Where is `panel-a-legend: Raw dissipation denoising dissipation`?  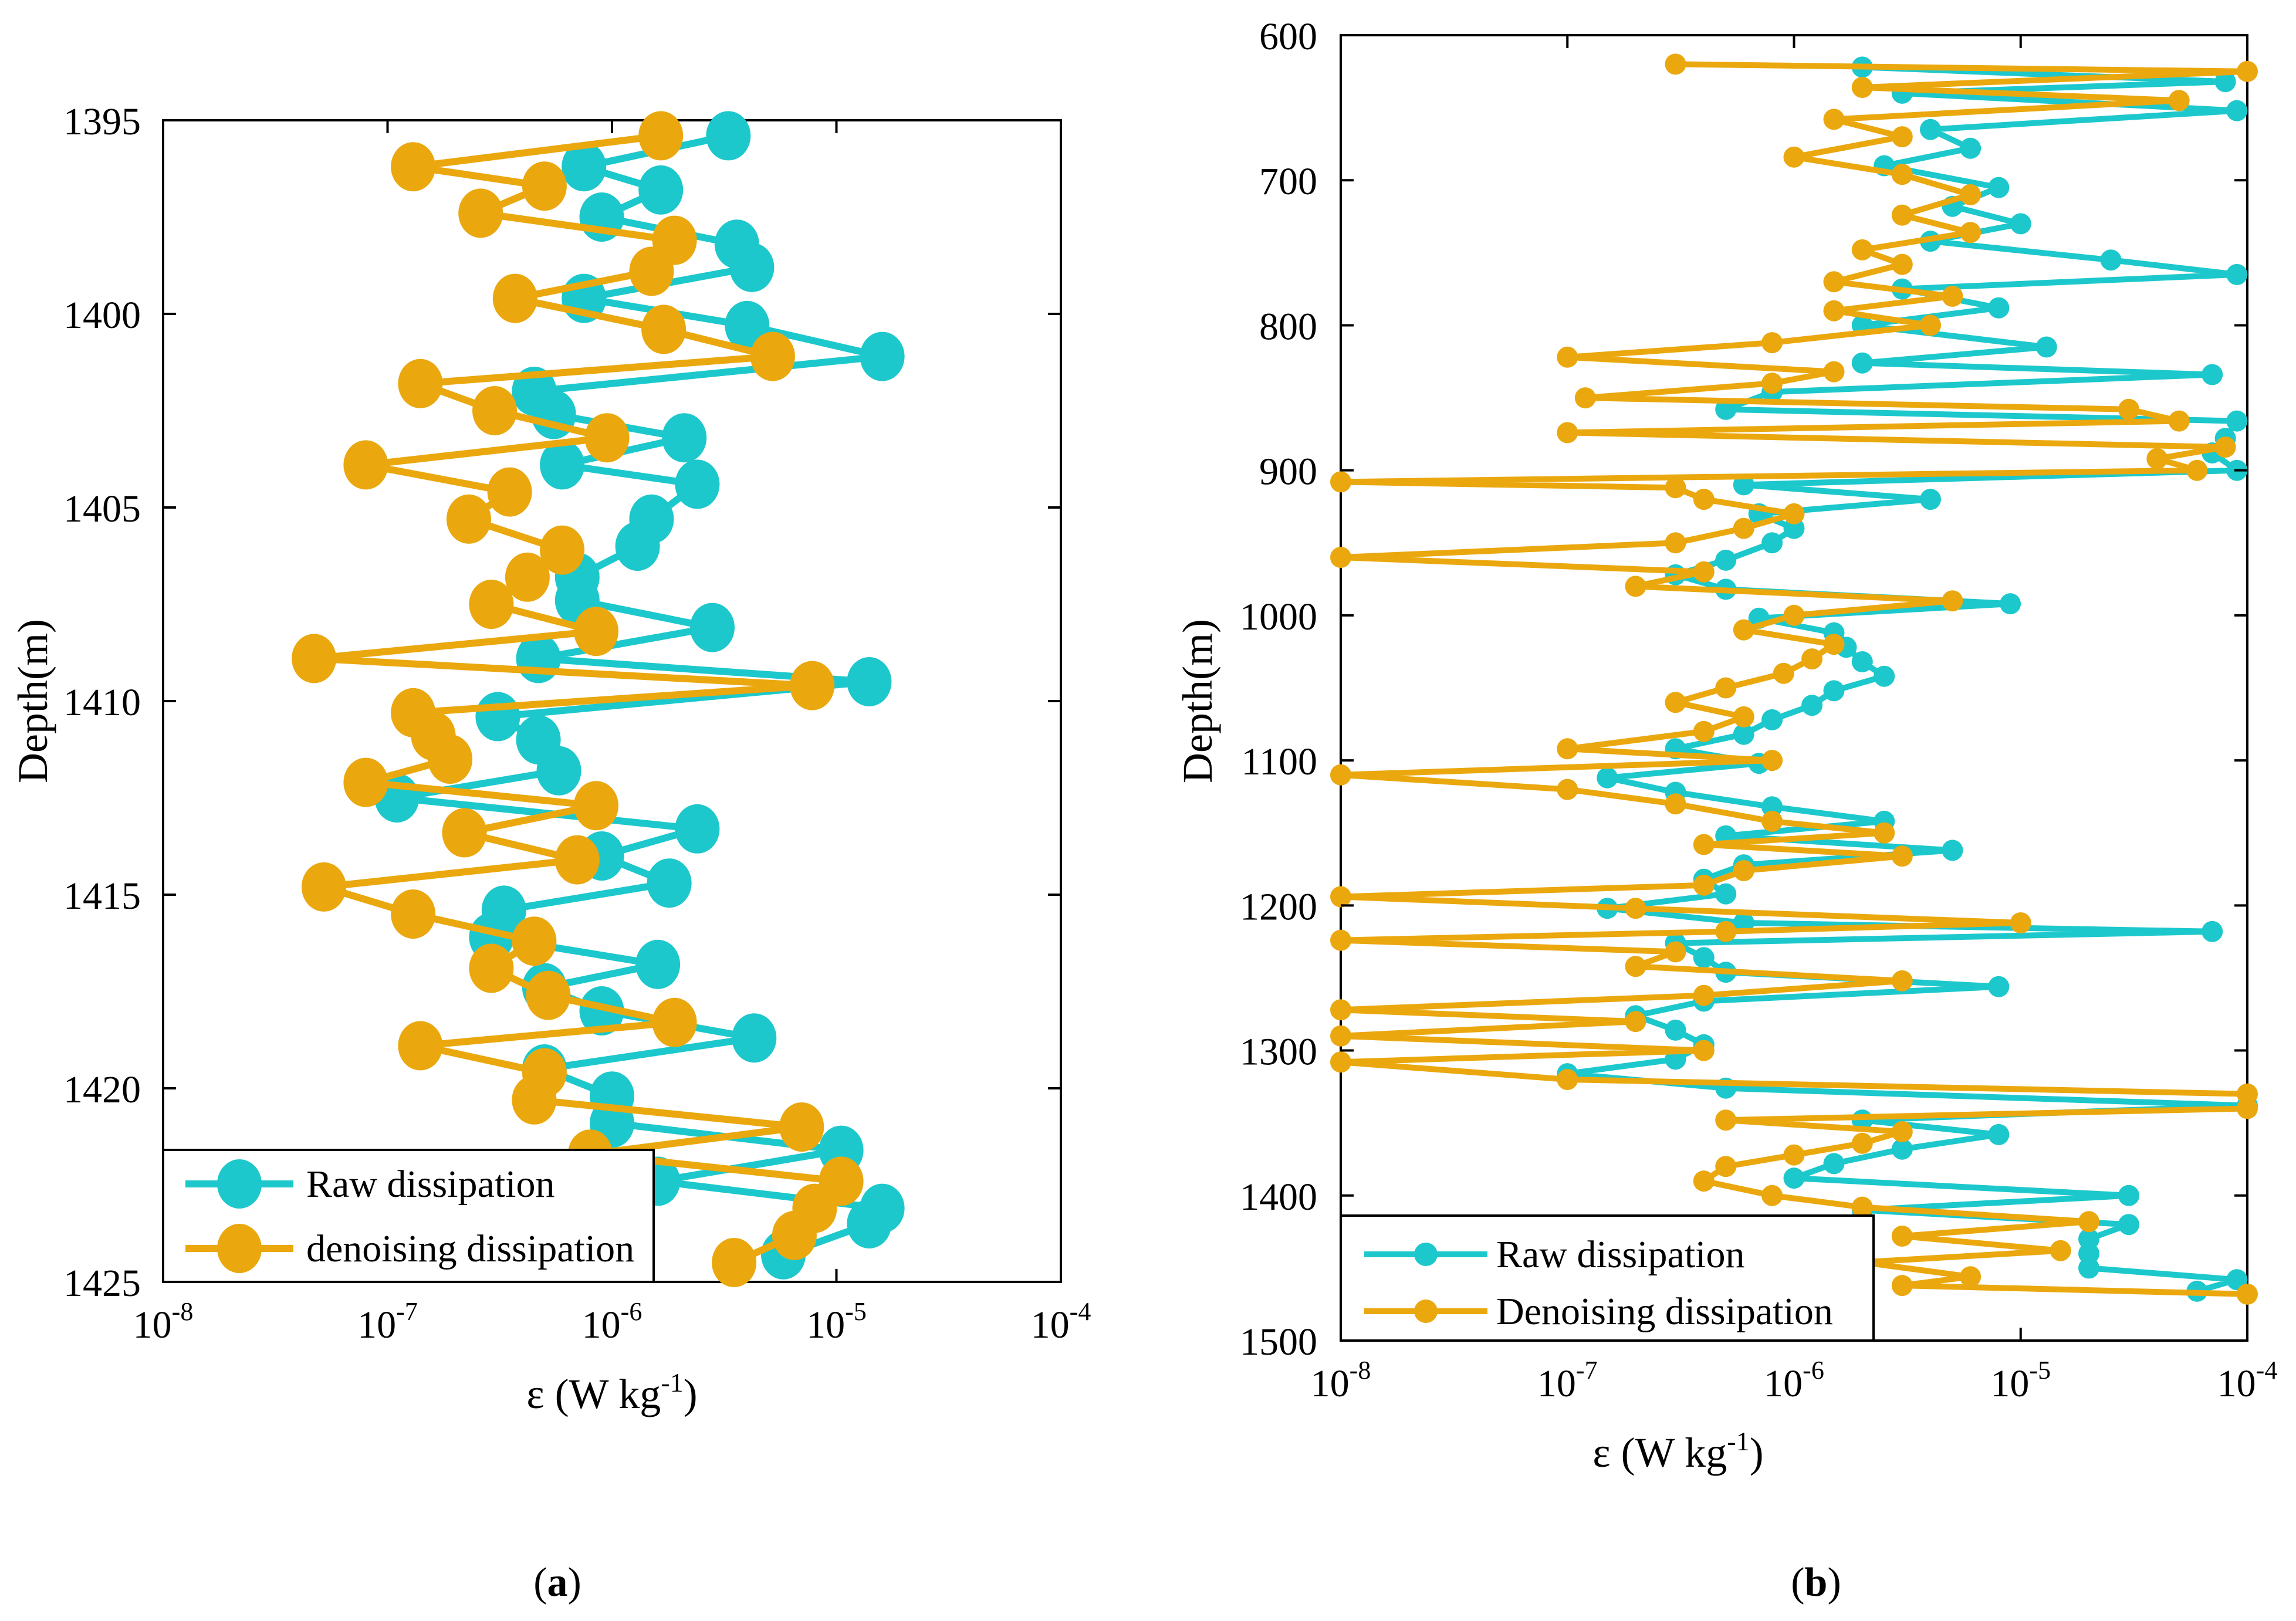
panel-a-legend: Raw dissipation denoising dissipation is located at coordinates (408, 1216).